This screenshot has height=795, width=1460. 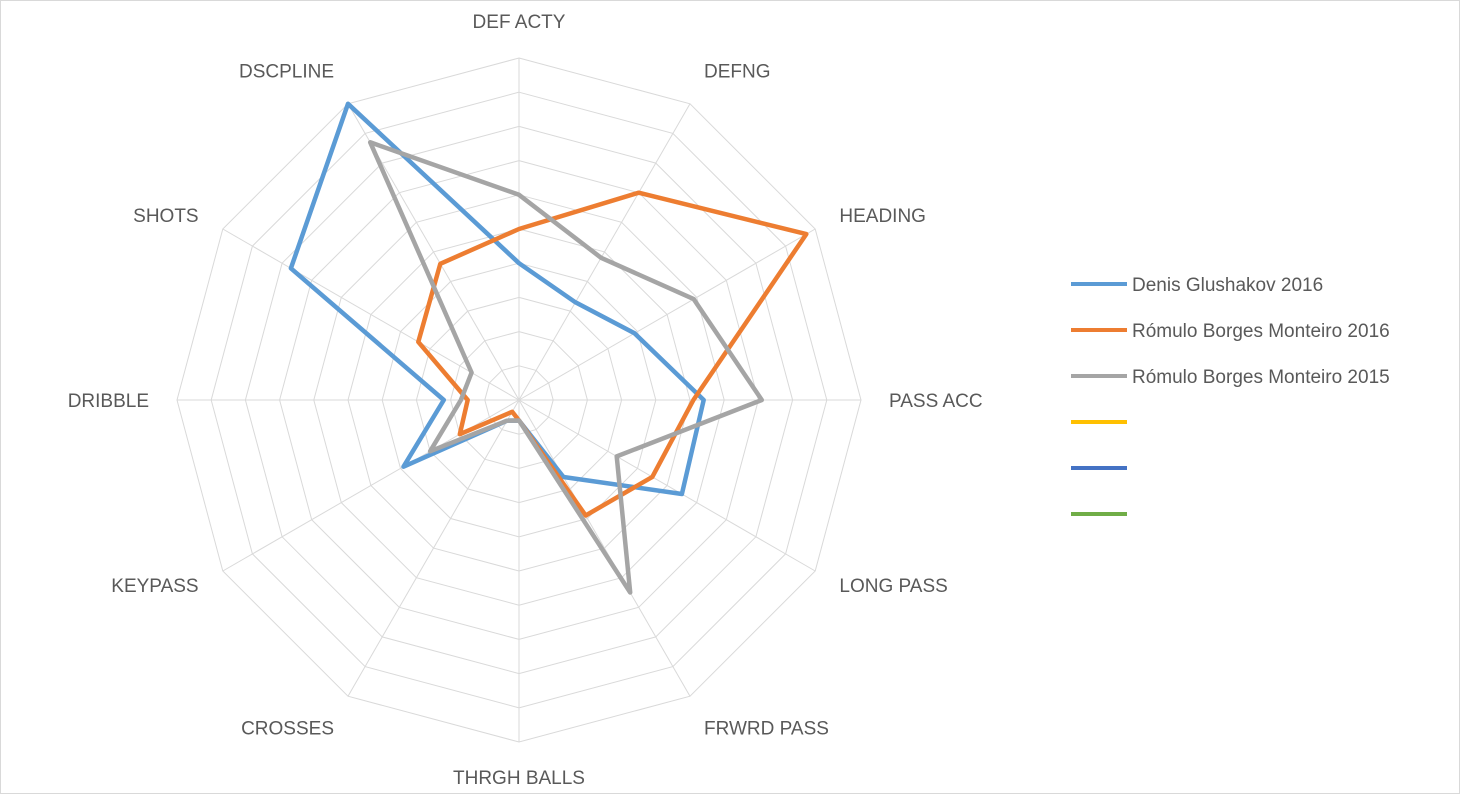 What do you see at coordinates (1227, 285) in the screenshot?
I see `legend-label-1: Denis Glushakov 2016` at bounding box center [1227, 285].